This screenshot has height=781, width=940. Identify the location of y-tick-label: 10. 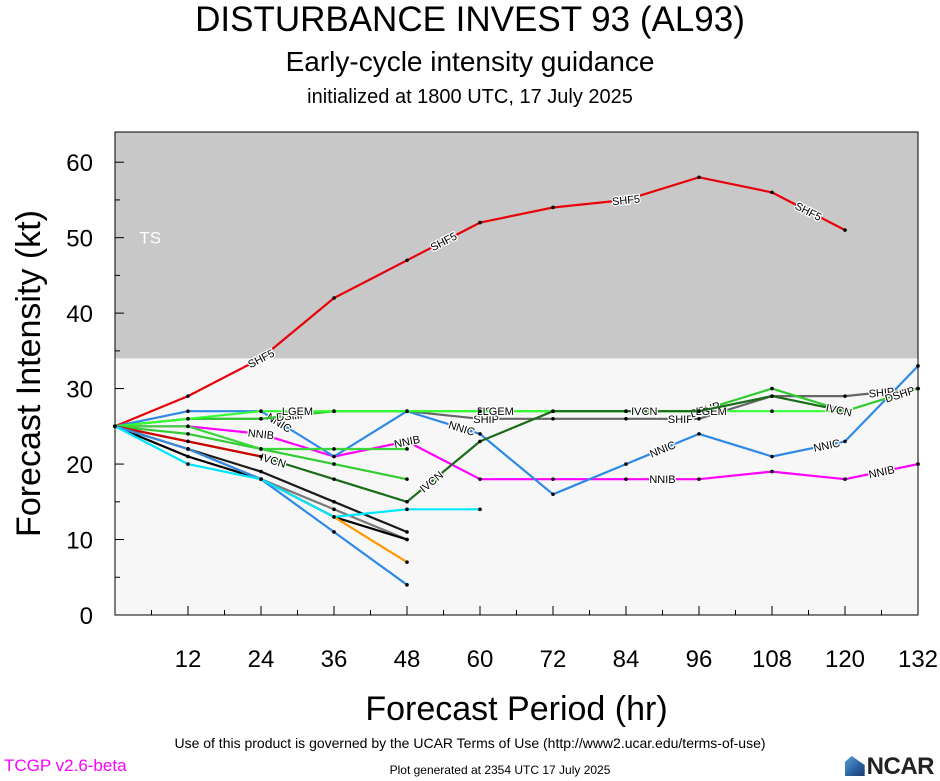
(79, 541).